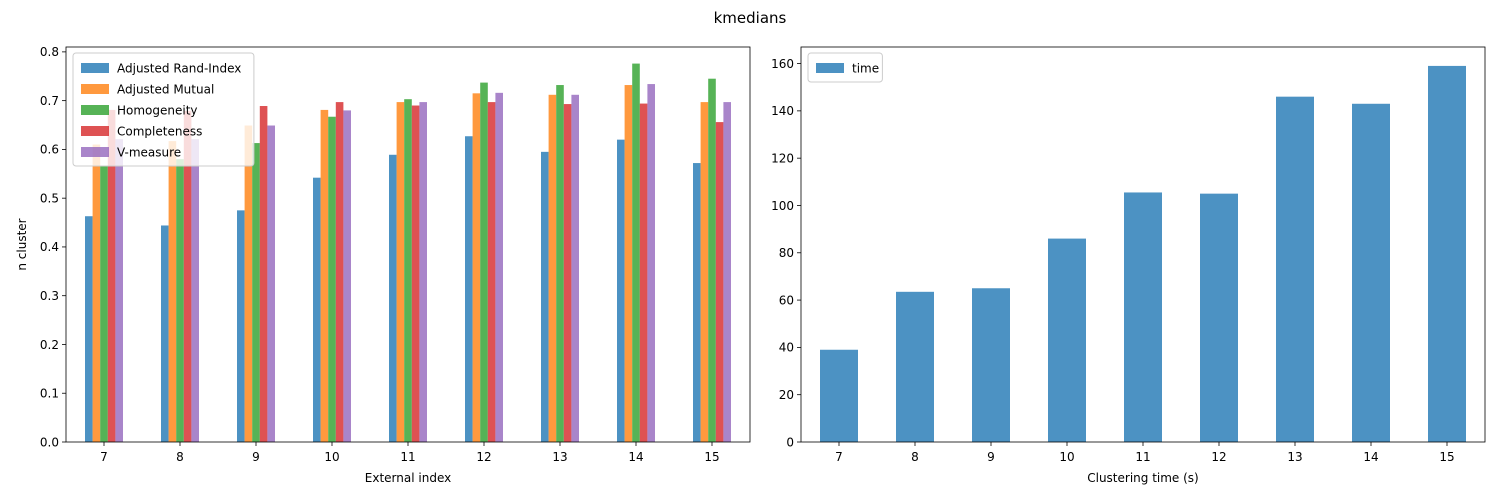 This screenshot has width=1500, height=500. Describe the element at coordinates (408, 478) in the screenshot. I see `x-axis-label: External index` at that location.